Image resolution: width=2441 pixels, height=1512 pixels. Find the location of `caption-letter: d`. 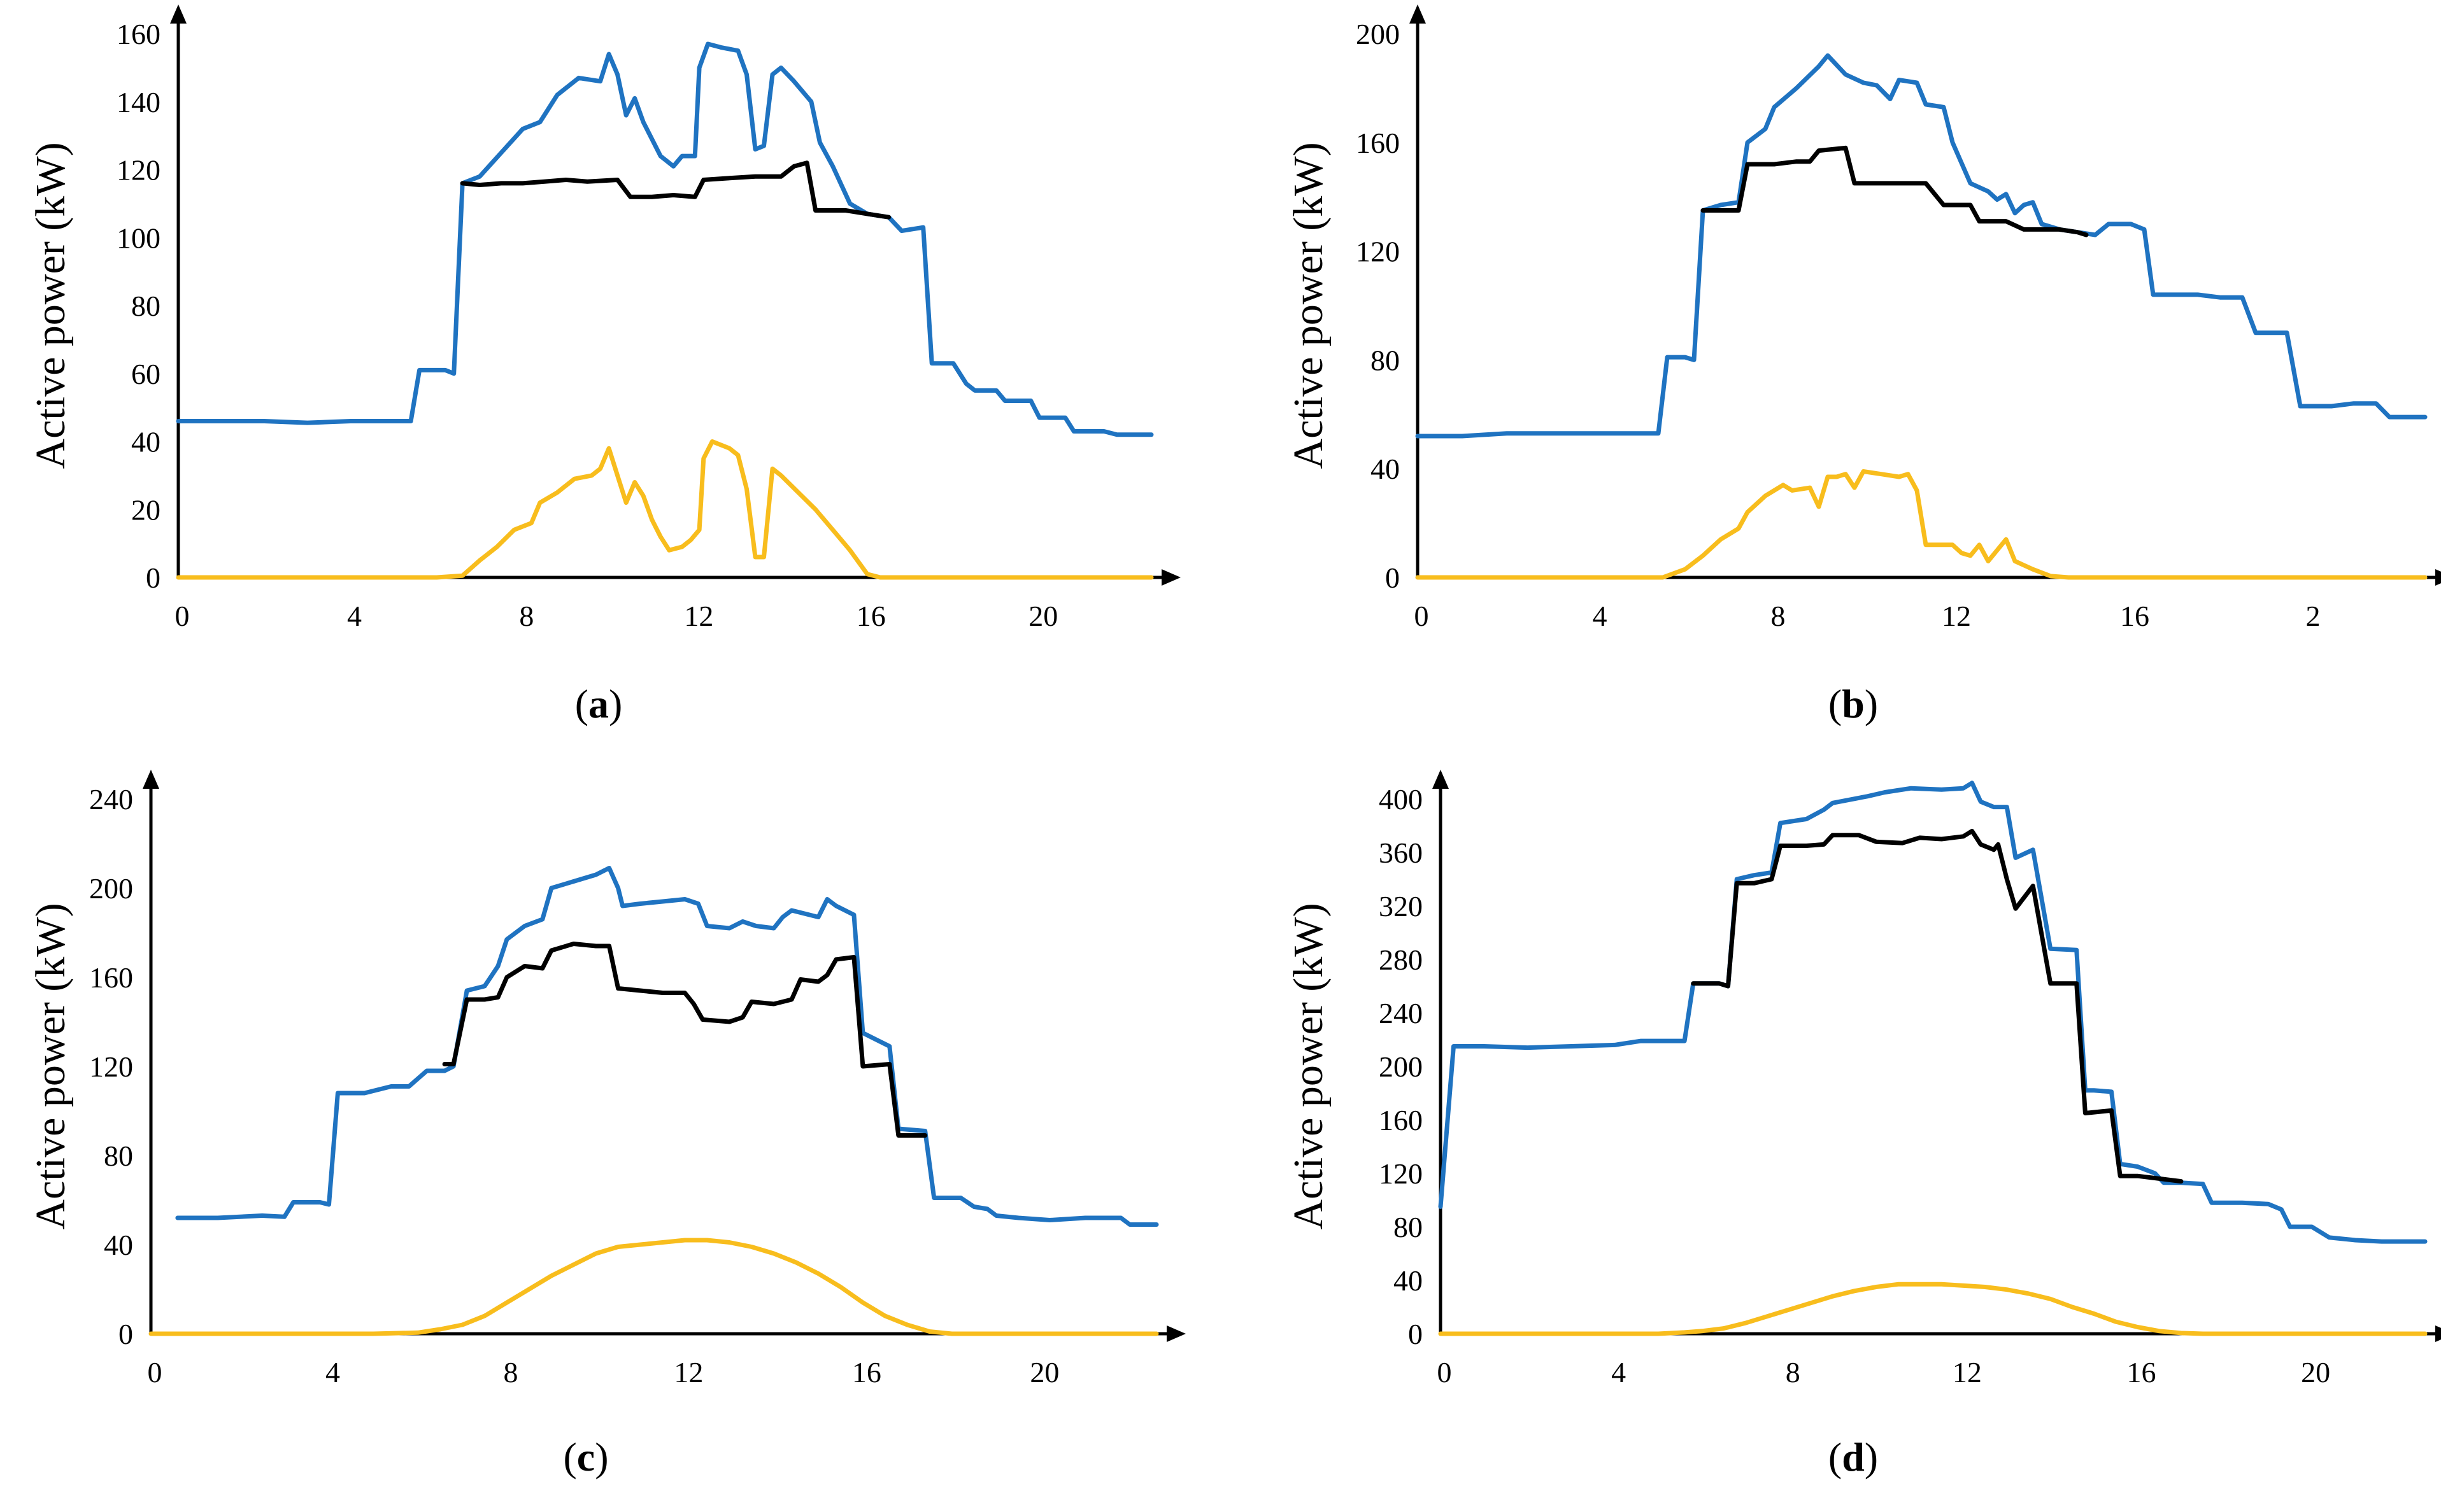

caption-letter: d is located at coordinates (1853, 1457).